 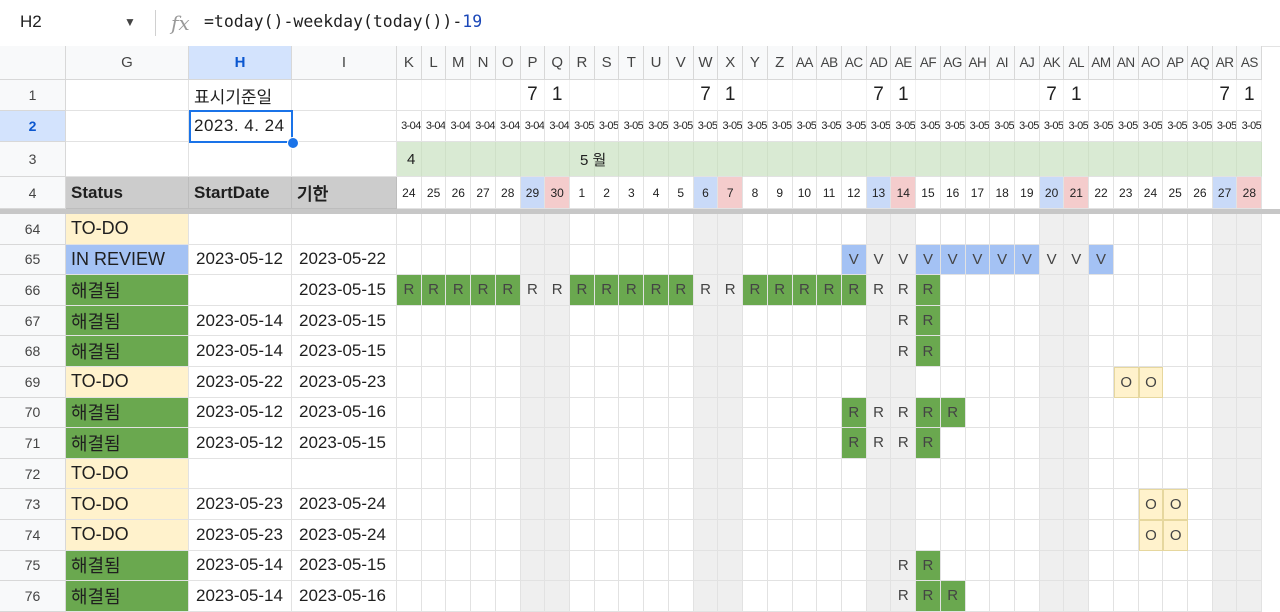 I want to click on row-header-73: 73, so click(x=33, y=504).